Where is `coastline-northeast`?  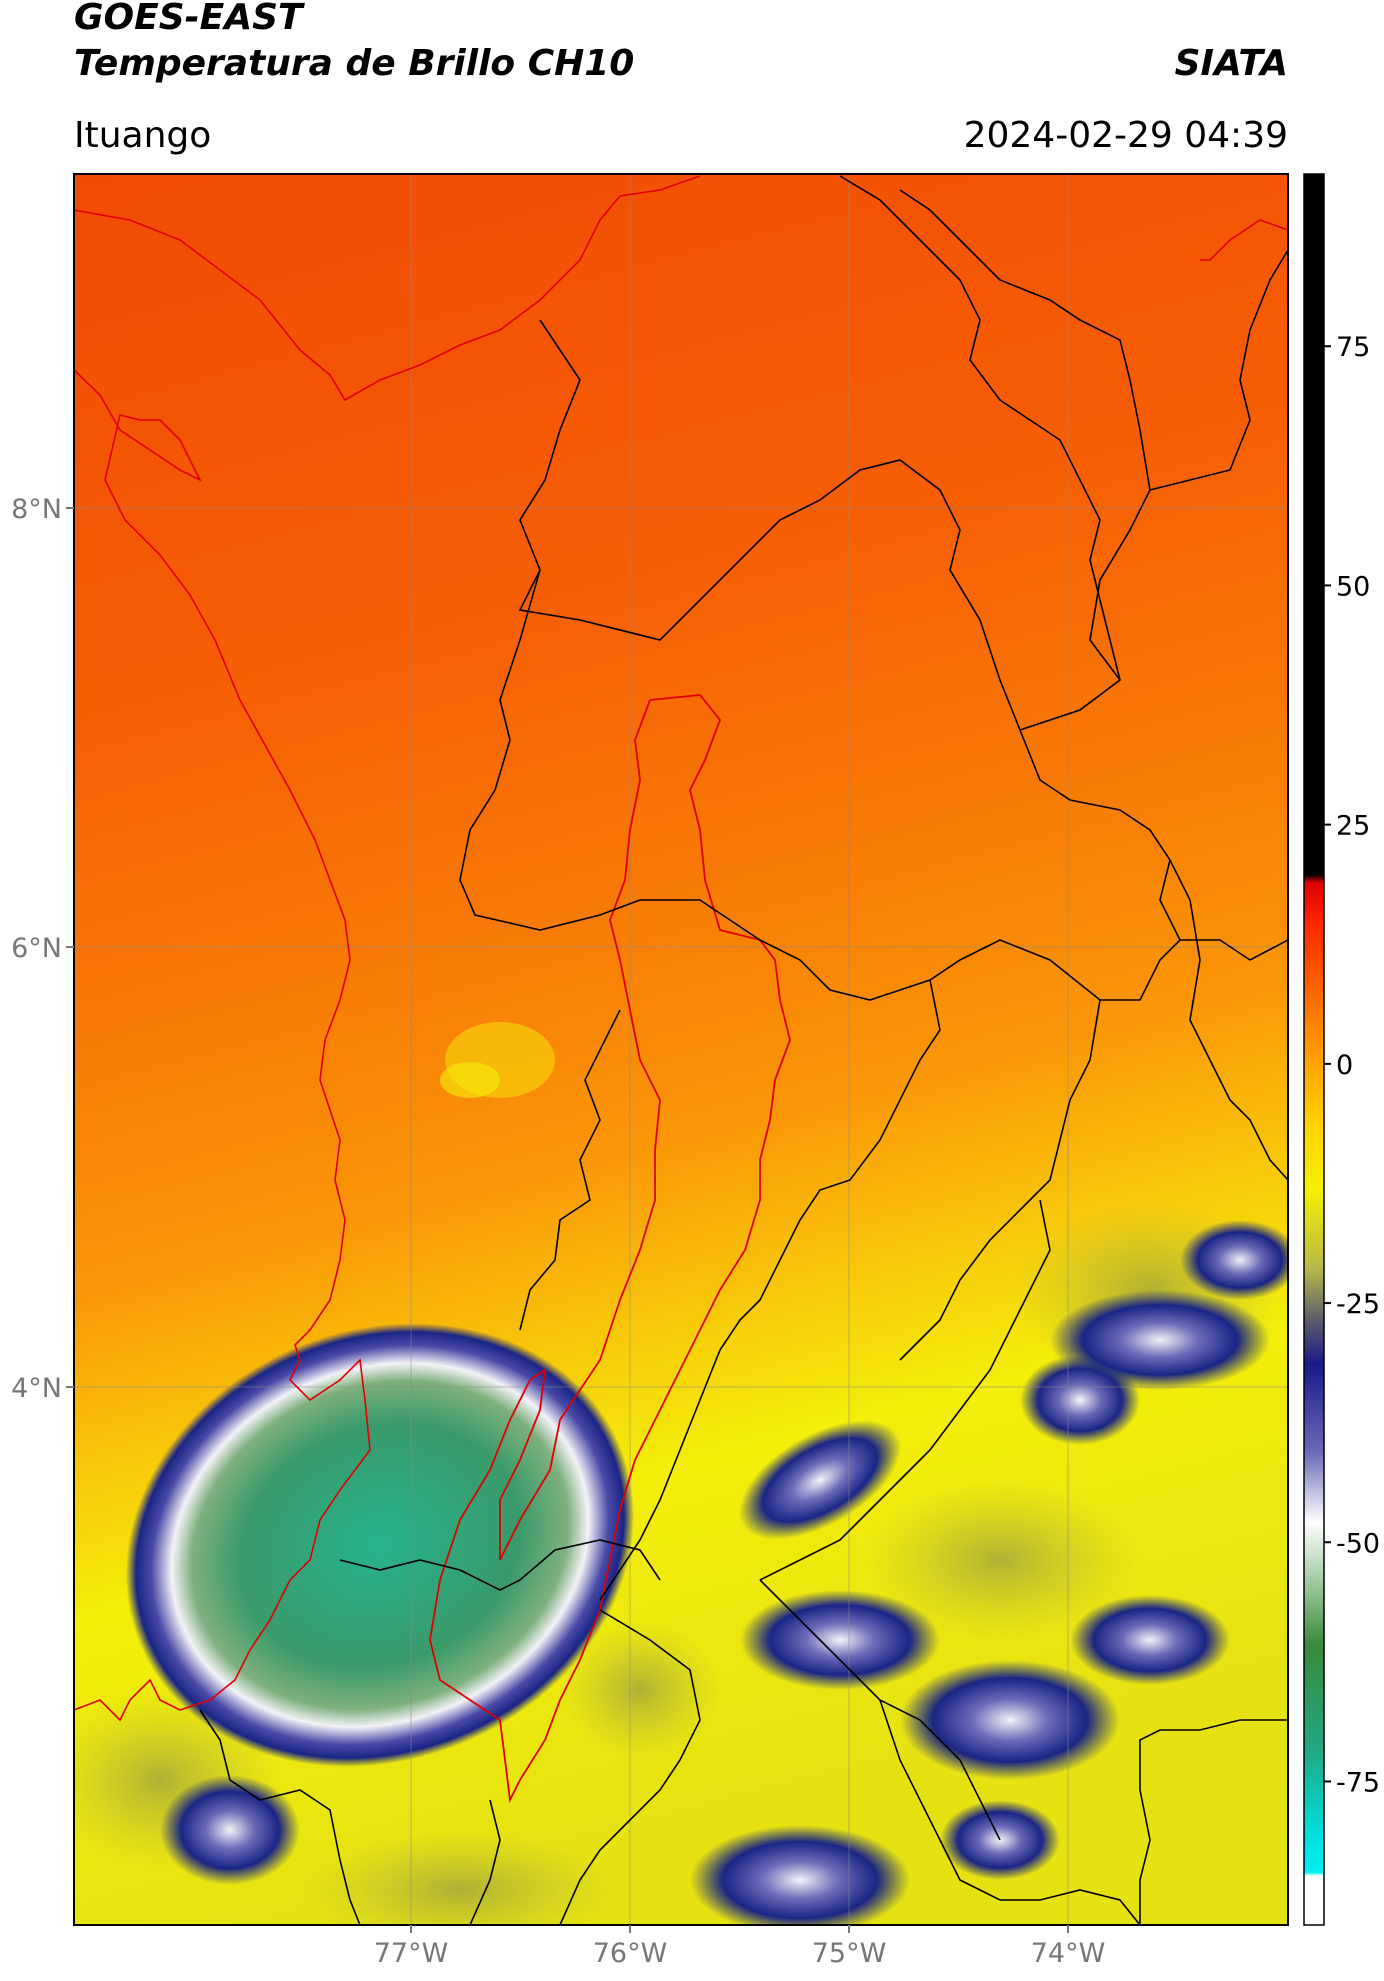
coastline-northeast is located at coordinates (1244, 240).